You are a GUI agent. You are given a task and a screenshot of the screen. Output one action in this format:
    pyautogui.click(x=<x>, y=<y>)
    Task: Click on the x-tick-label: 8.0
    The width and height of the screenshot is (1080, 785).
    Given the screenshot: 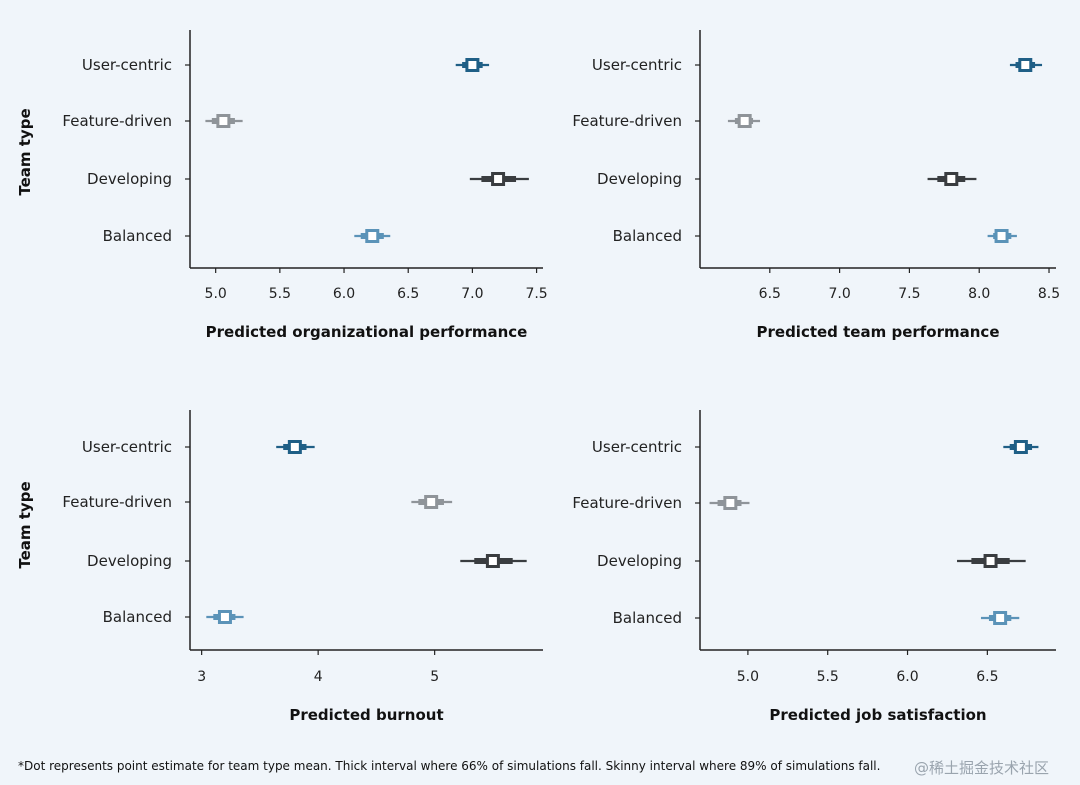 What is the action you would take?
    pyautogui.click(x=979, y=294)
    